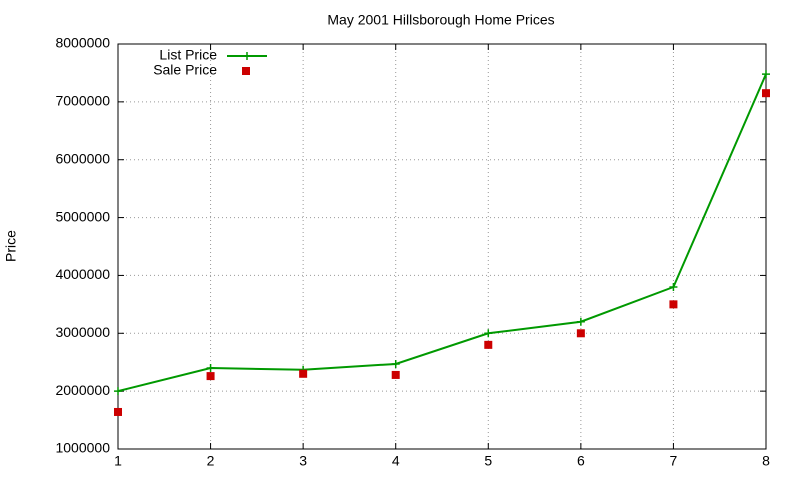 Image resolution: width=800 pixels, height=480 pixels. Describe the element at coordinates (303, 461) in the screenshot. I see `x-tick-label: 3` at that location.